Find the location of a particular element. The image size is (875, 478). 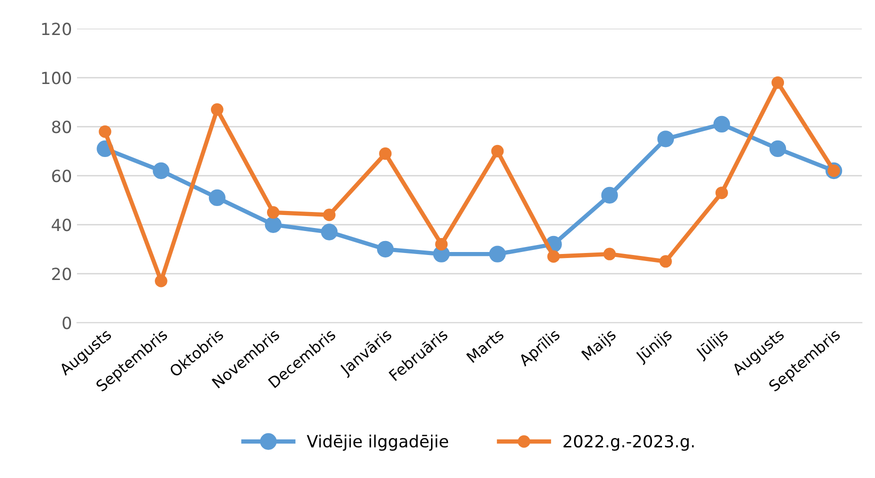

y-tick-label: 60 is located at coordinates (62, 176).